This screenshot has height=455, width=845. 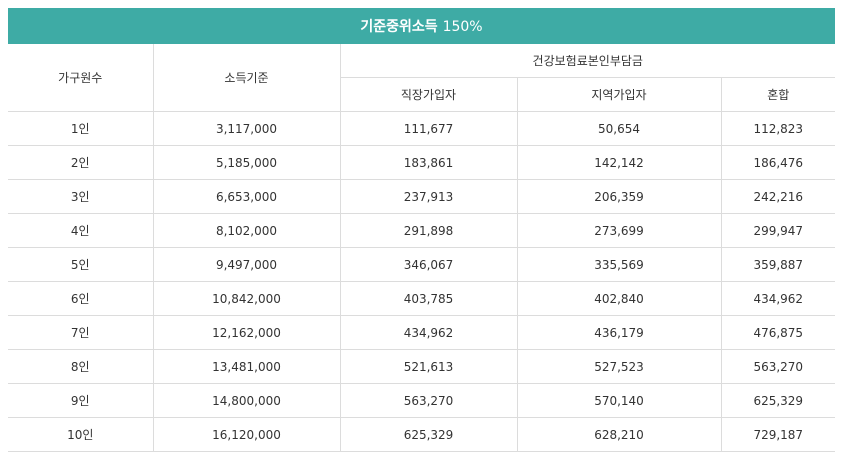 What do you see at coordinates (81, 128) in the screenshot?
I see `cell-household: 1인` at bounding box center [81, 128].